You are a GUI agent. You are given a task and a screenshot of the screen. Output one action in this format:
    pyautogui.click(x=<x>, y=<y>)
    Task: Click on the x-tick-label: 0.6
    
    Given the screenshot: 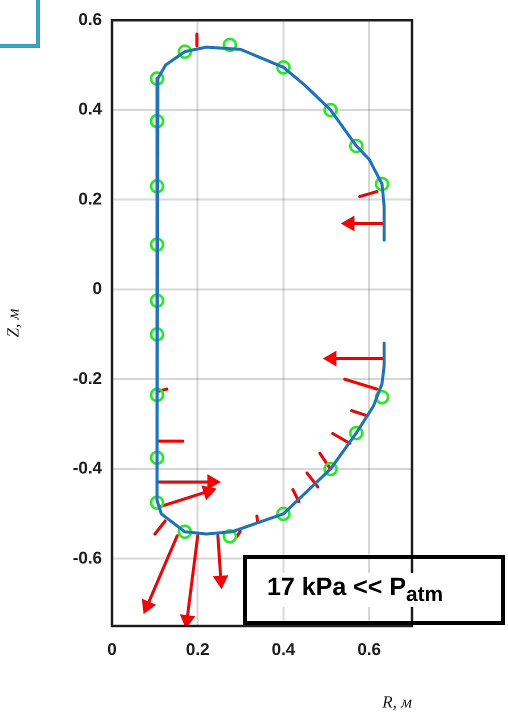 What is the action you would take?
    pyautogui.click(x=369, y=649)
    